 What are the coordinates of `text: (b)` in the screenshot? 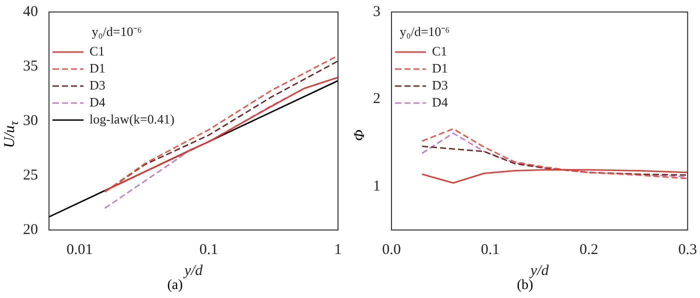 It's located at (525, 286).